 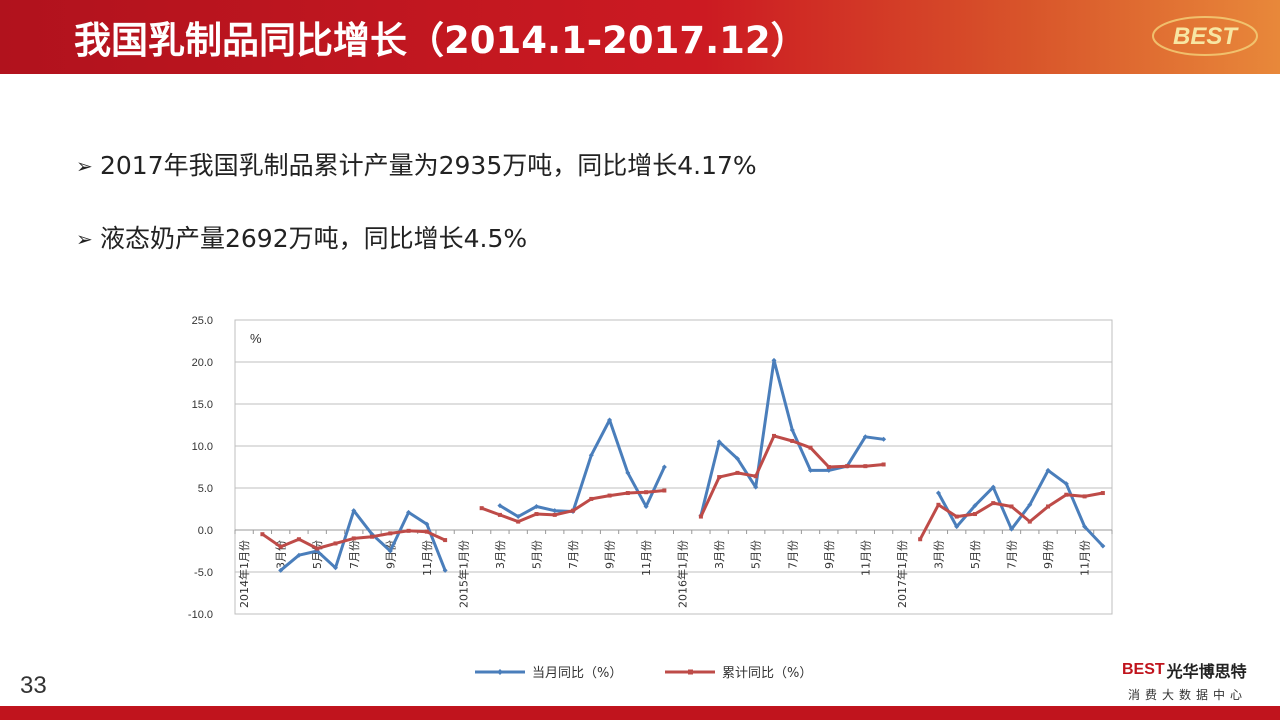 I want to click on bullet-item: ➢ 2017年我国乳制品累计产量为2935万吨，同比增长4.17%, so click(x=416, y=166).